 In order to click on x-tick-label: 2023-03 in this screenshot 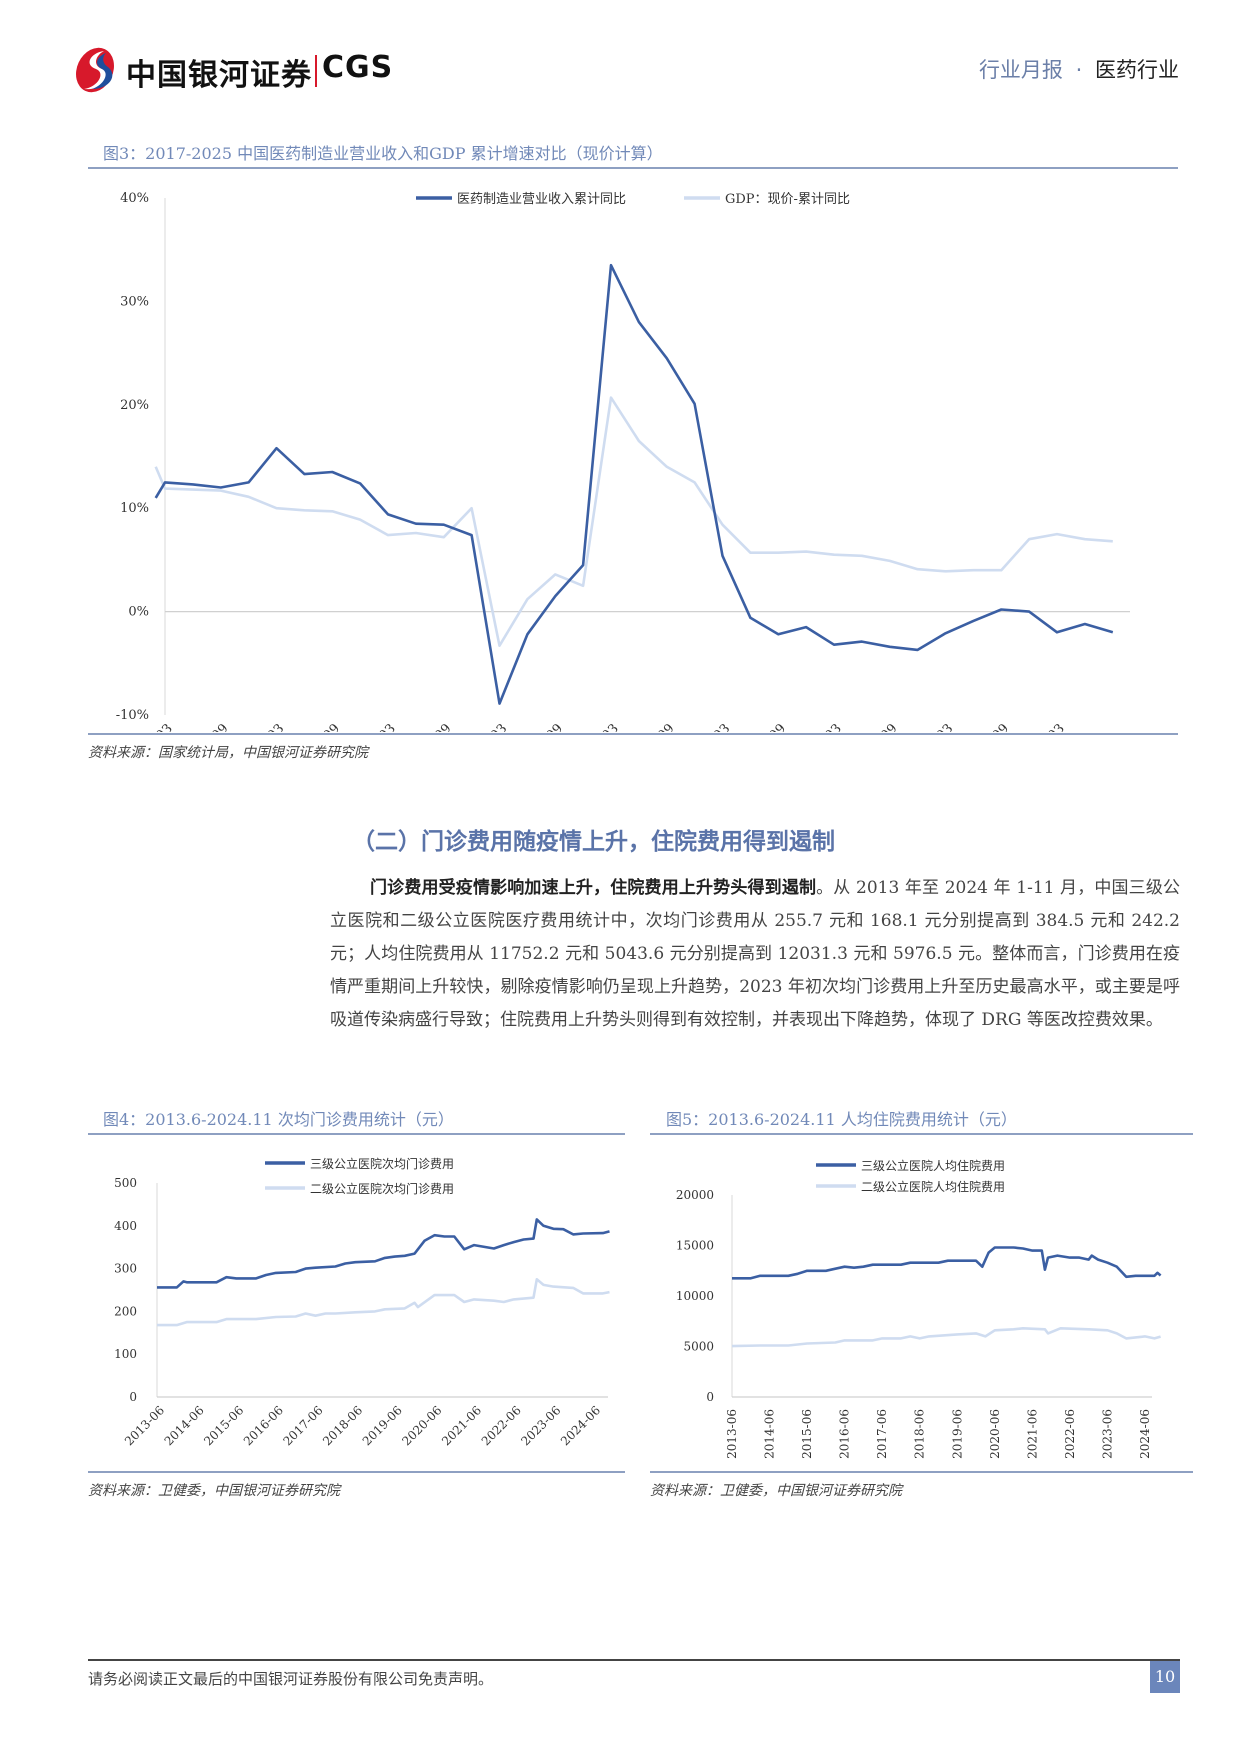, I will do `click(820, 726)`.